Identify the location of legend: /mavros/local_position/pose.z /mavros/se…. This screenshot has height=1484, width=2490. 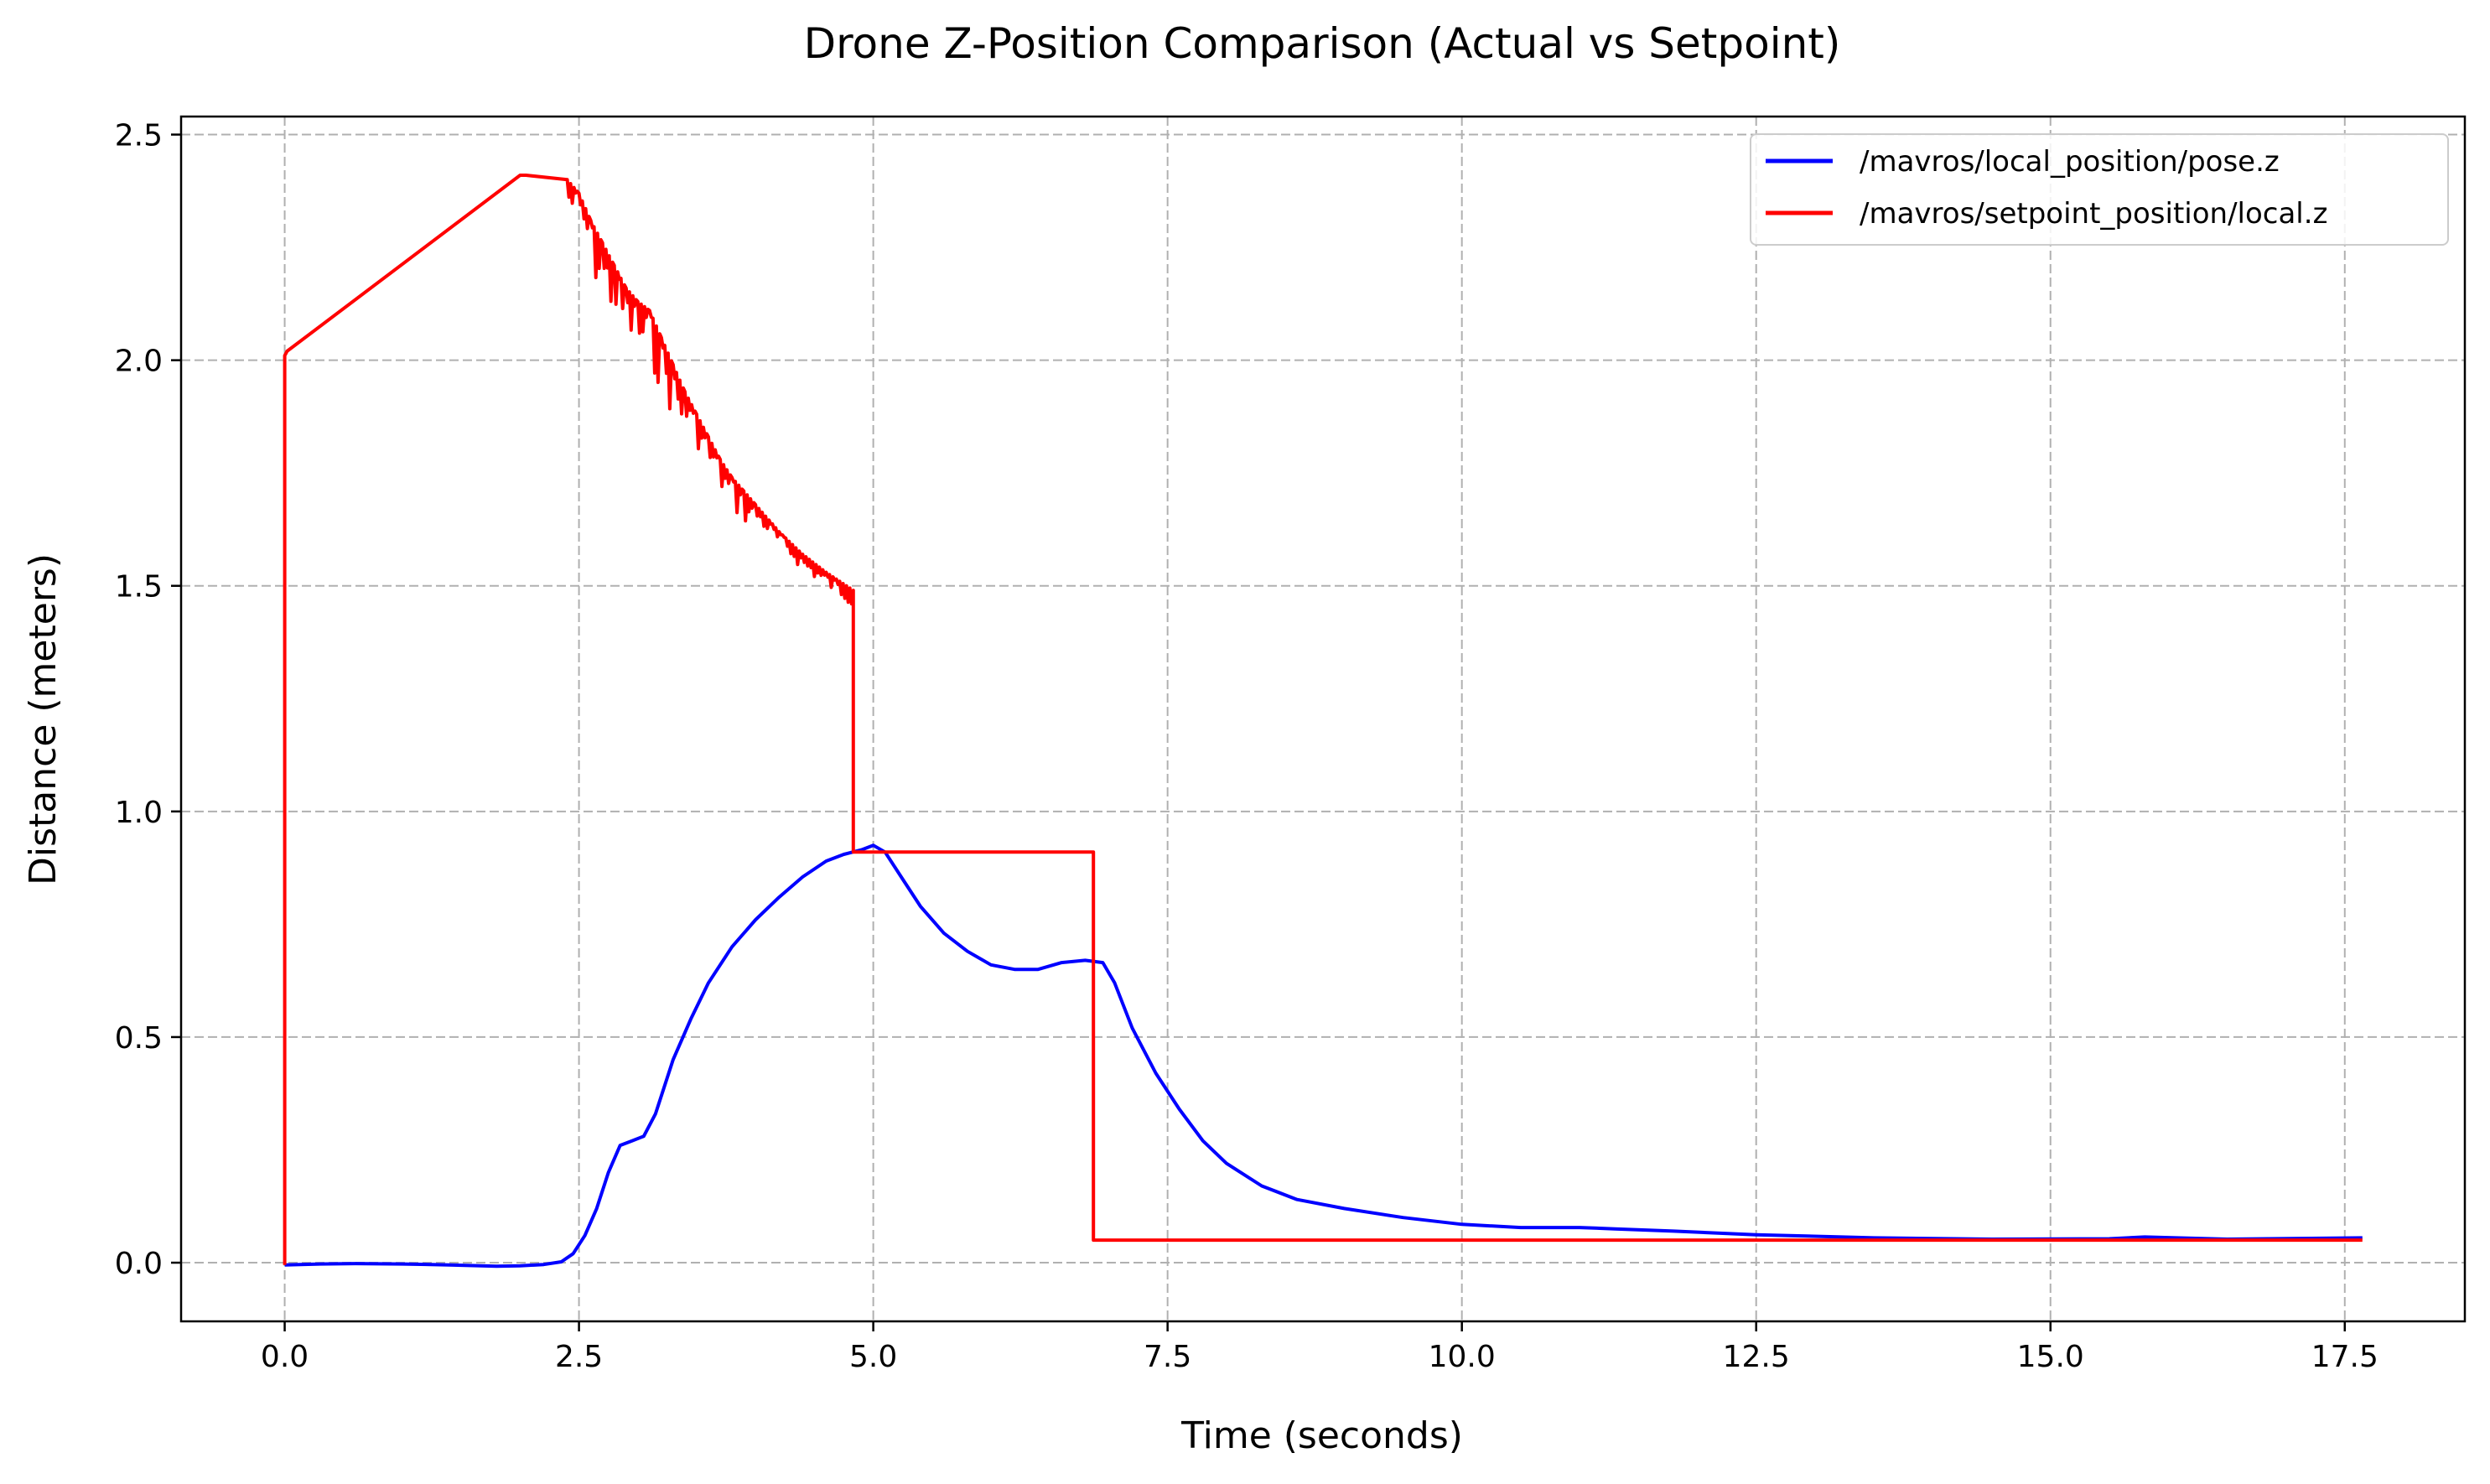
(2099, 189).